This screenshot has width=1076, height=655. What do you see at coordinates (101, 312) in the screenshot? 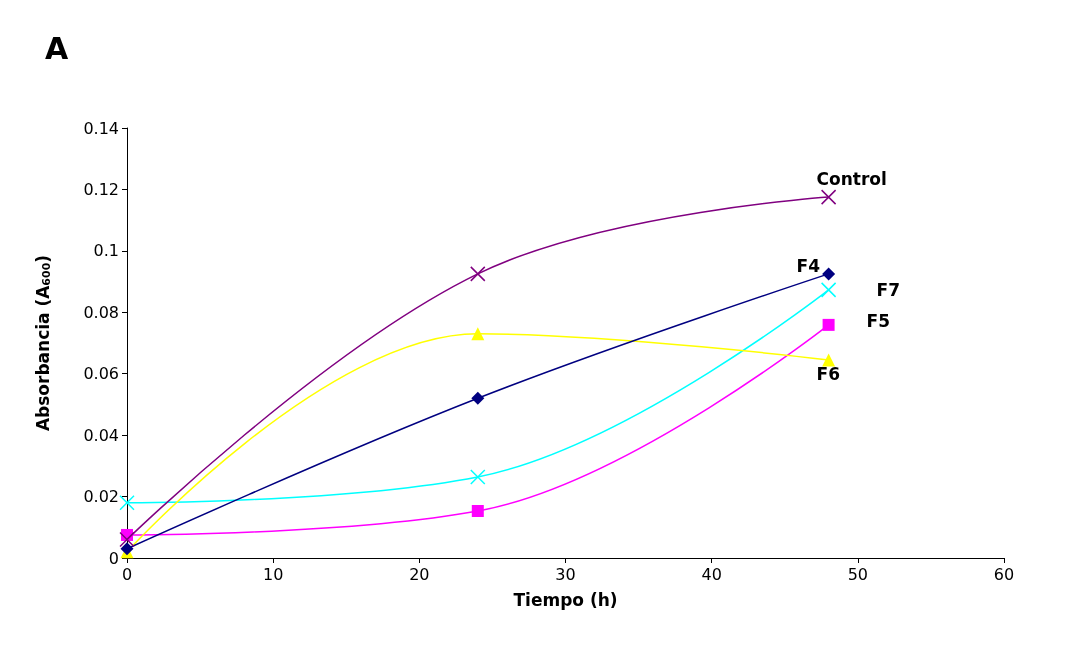
I see `y-tick-label: 0.08` at bounding box center [101, 312].